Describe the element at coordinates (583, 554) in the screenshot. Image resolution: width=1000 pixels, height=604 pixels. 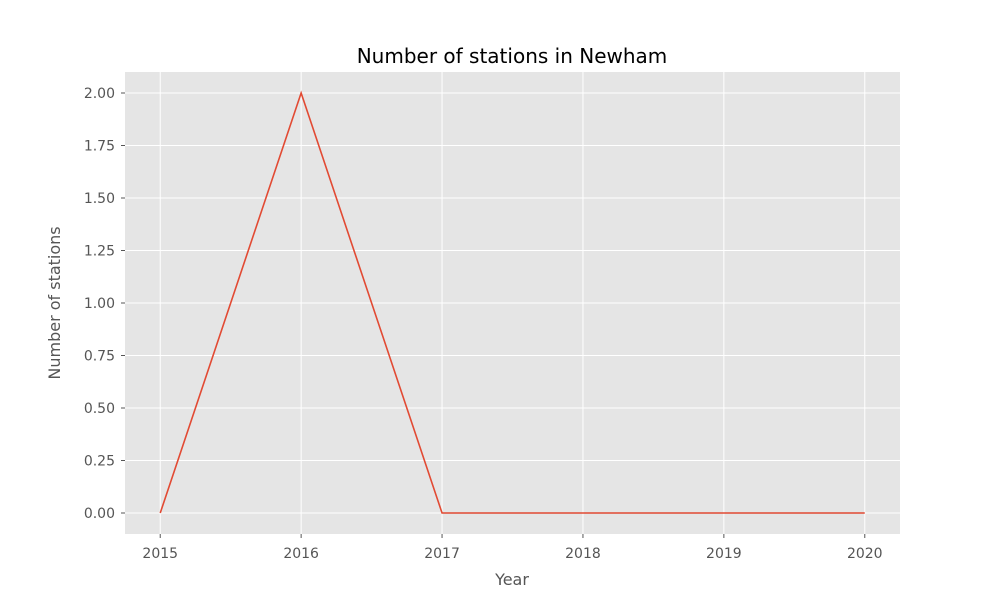
I see `x-tick-label: 2018` at that location.